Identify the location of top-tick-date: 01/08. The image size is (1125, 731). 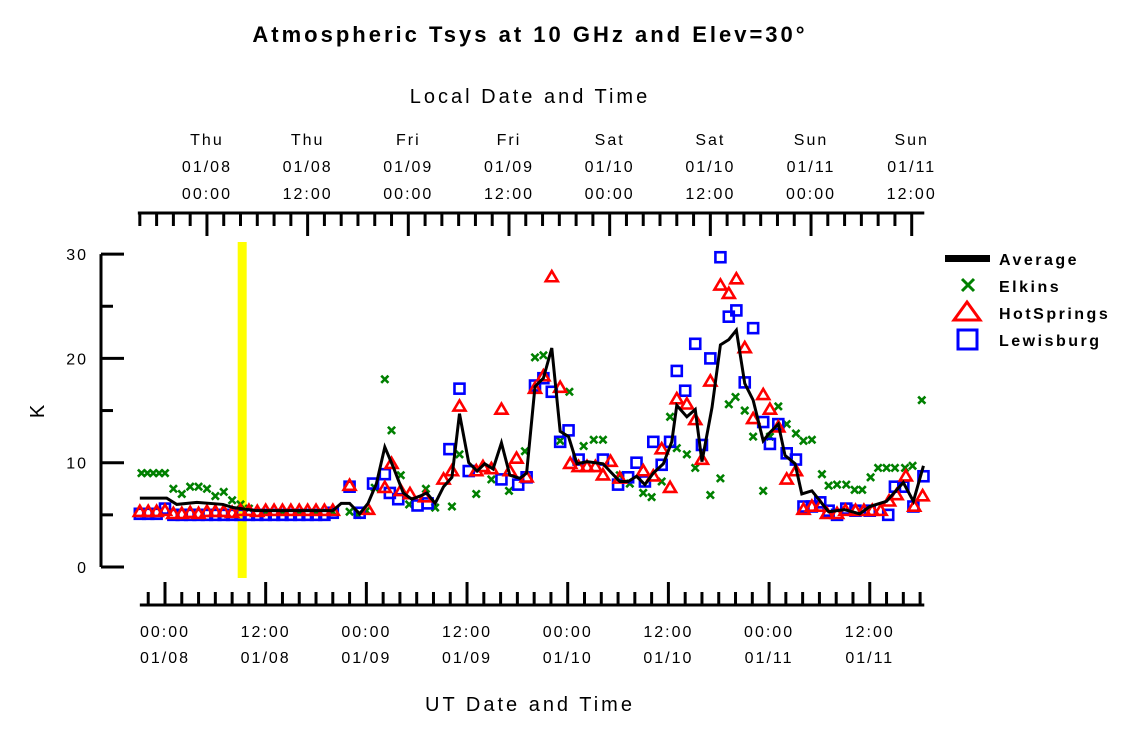
(207, 167).